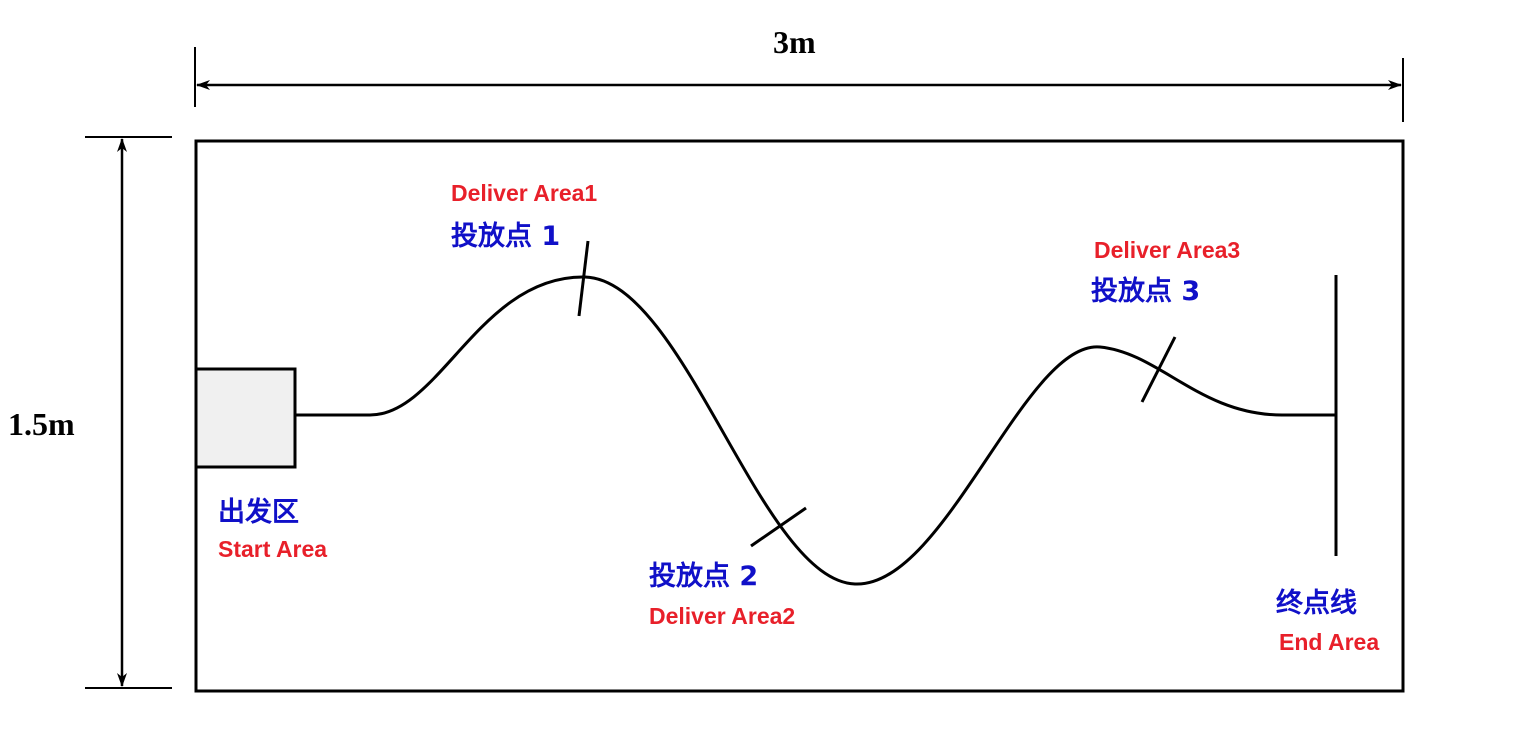  I want to click on deliver-area-2-cn-label: 投放点 2, so click(704, 576).